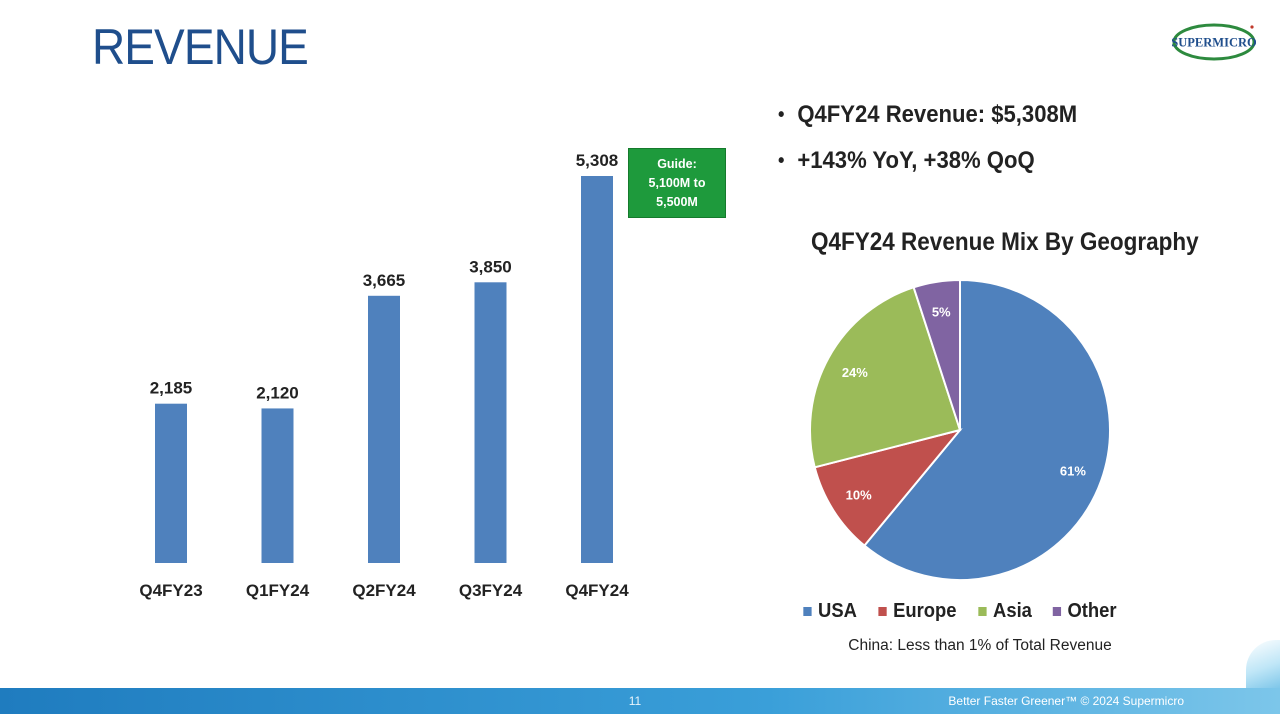 Image resolution: width=1280 pixels, height=714 pixels. Describe the element at coordinates (941, 311) in the screenshot. I see `pie-slice-label: 5%` at that location.